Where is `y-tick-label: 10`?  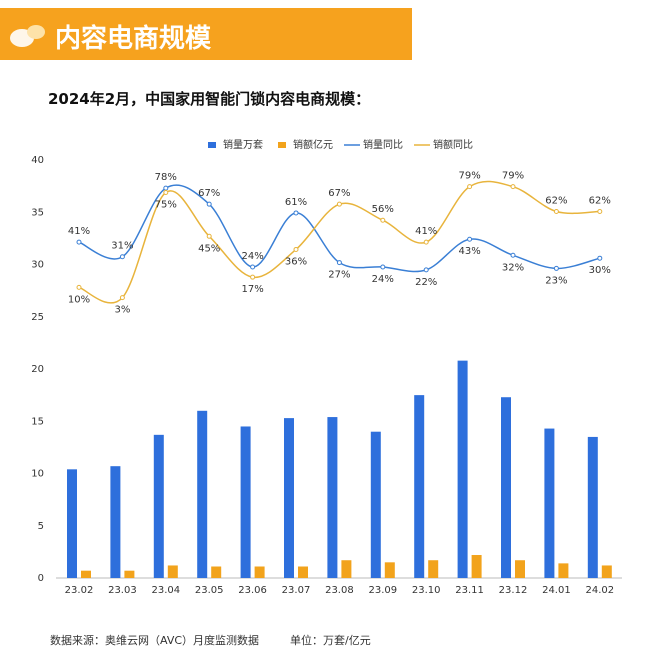 y-tick-label: 10 is located at coordinates (37, 474).